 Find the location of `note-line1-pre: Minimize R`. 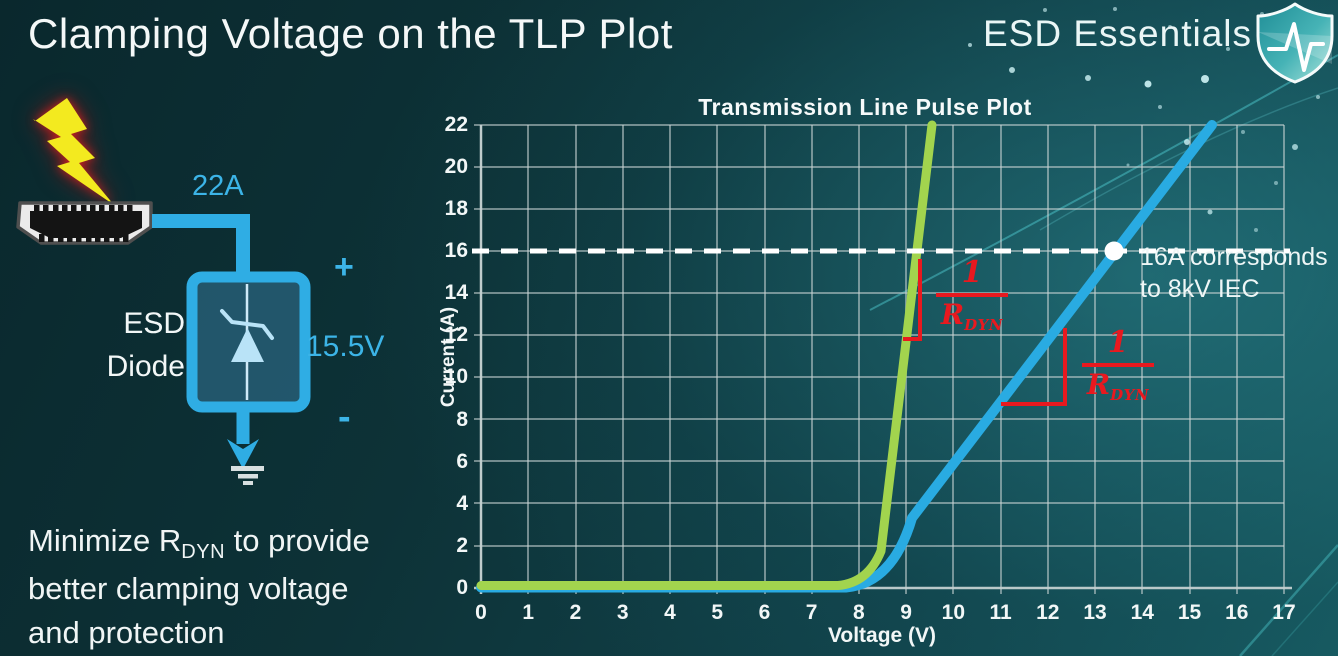

note-line1-pre: Minimize R is located at coordinates (105, 540).